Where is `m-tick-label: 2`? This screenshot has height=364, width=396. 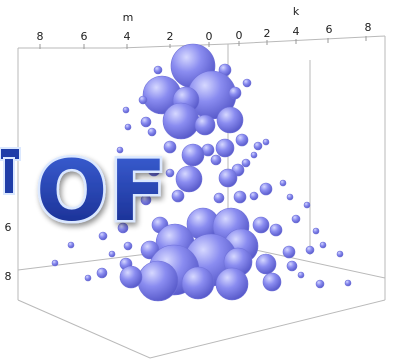 m-tick-label: 2 is located at coordinates (170, 36).